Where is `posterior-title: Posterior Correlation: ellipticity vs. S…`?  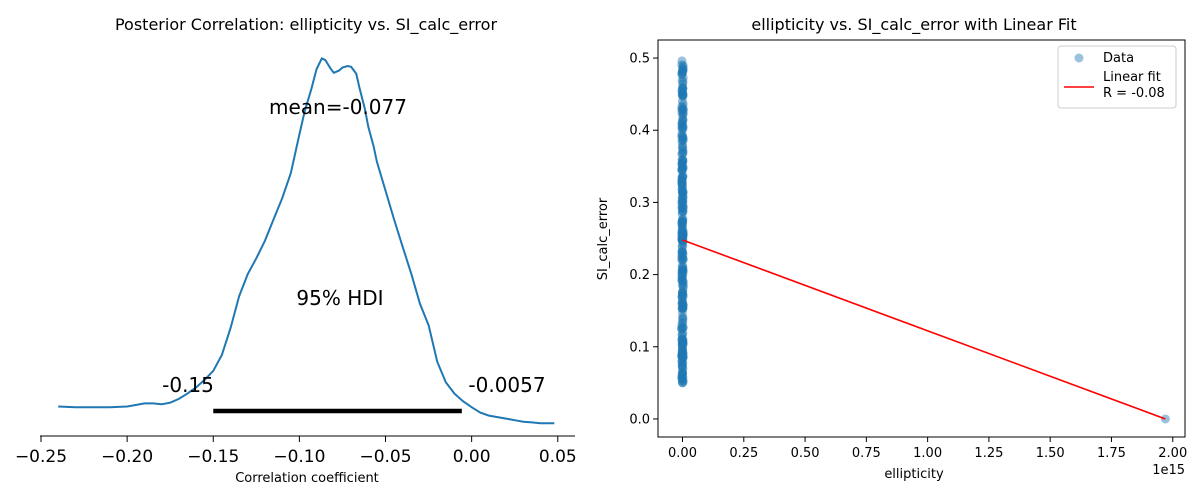
posterior-title: Posterior Correlation: ellipticity vs. S… is located at coordinates (306, 25).